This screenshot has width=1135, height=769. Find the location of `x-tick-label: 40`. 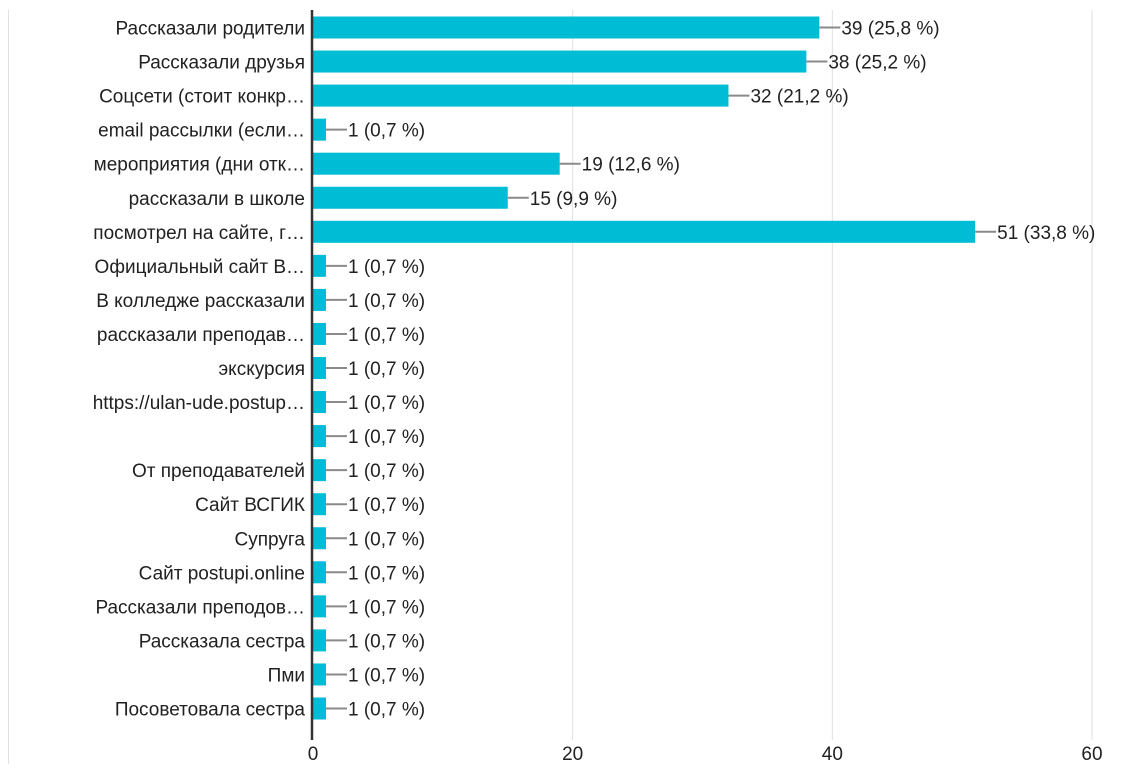

x-tick-label: 40 is located at coordinates (832, 754).